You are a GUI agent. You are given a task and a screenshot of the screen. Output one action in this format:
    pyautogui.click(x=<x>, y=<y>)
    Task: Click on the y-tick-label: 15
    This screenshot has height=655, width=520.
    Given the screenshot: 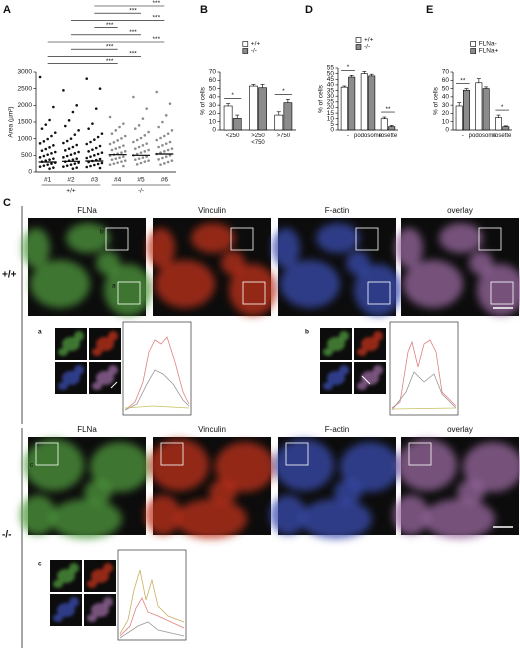 What is the action you would take?
    pyautogui.click(x=331, y=113)
    